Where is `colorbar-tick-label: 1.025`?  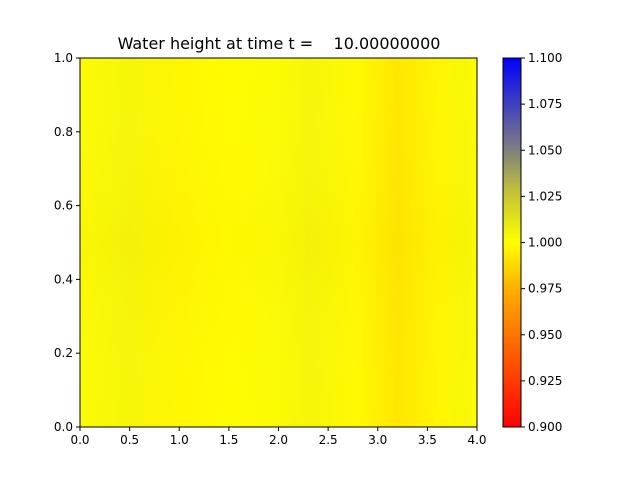 colorbar-tick-label: 1.025 is located at coordinates (545, 196).